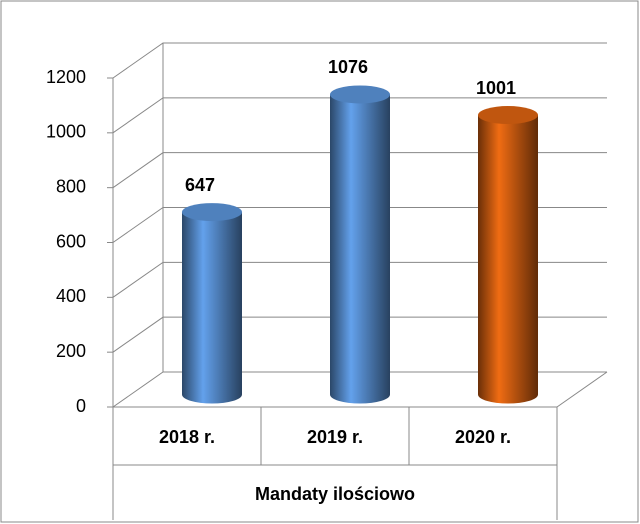  I want to click on y-tick-label: 0, so click(81, 406).